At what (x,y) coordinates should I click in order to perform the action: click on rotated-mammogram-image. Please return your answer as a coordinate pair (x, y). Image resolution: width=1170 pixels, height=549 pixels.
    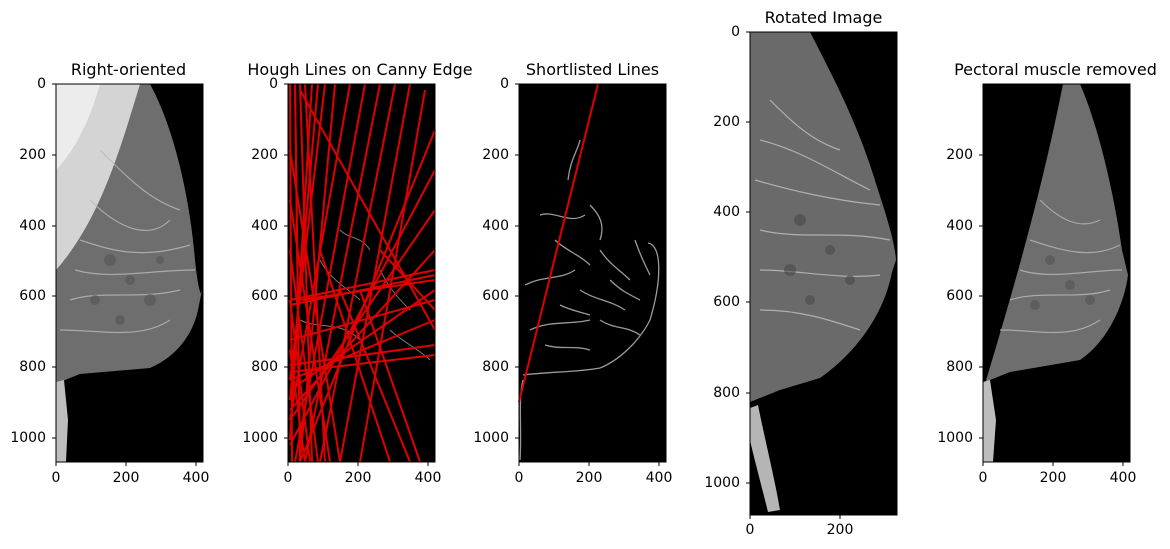
    Looking at the image, I should click on (822, 275).